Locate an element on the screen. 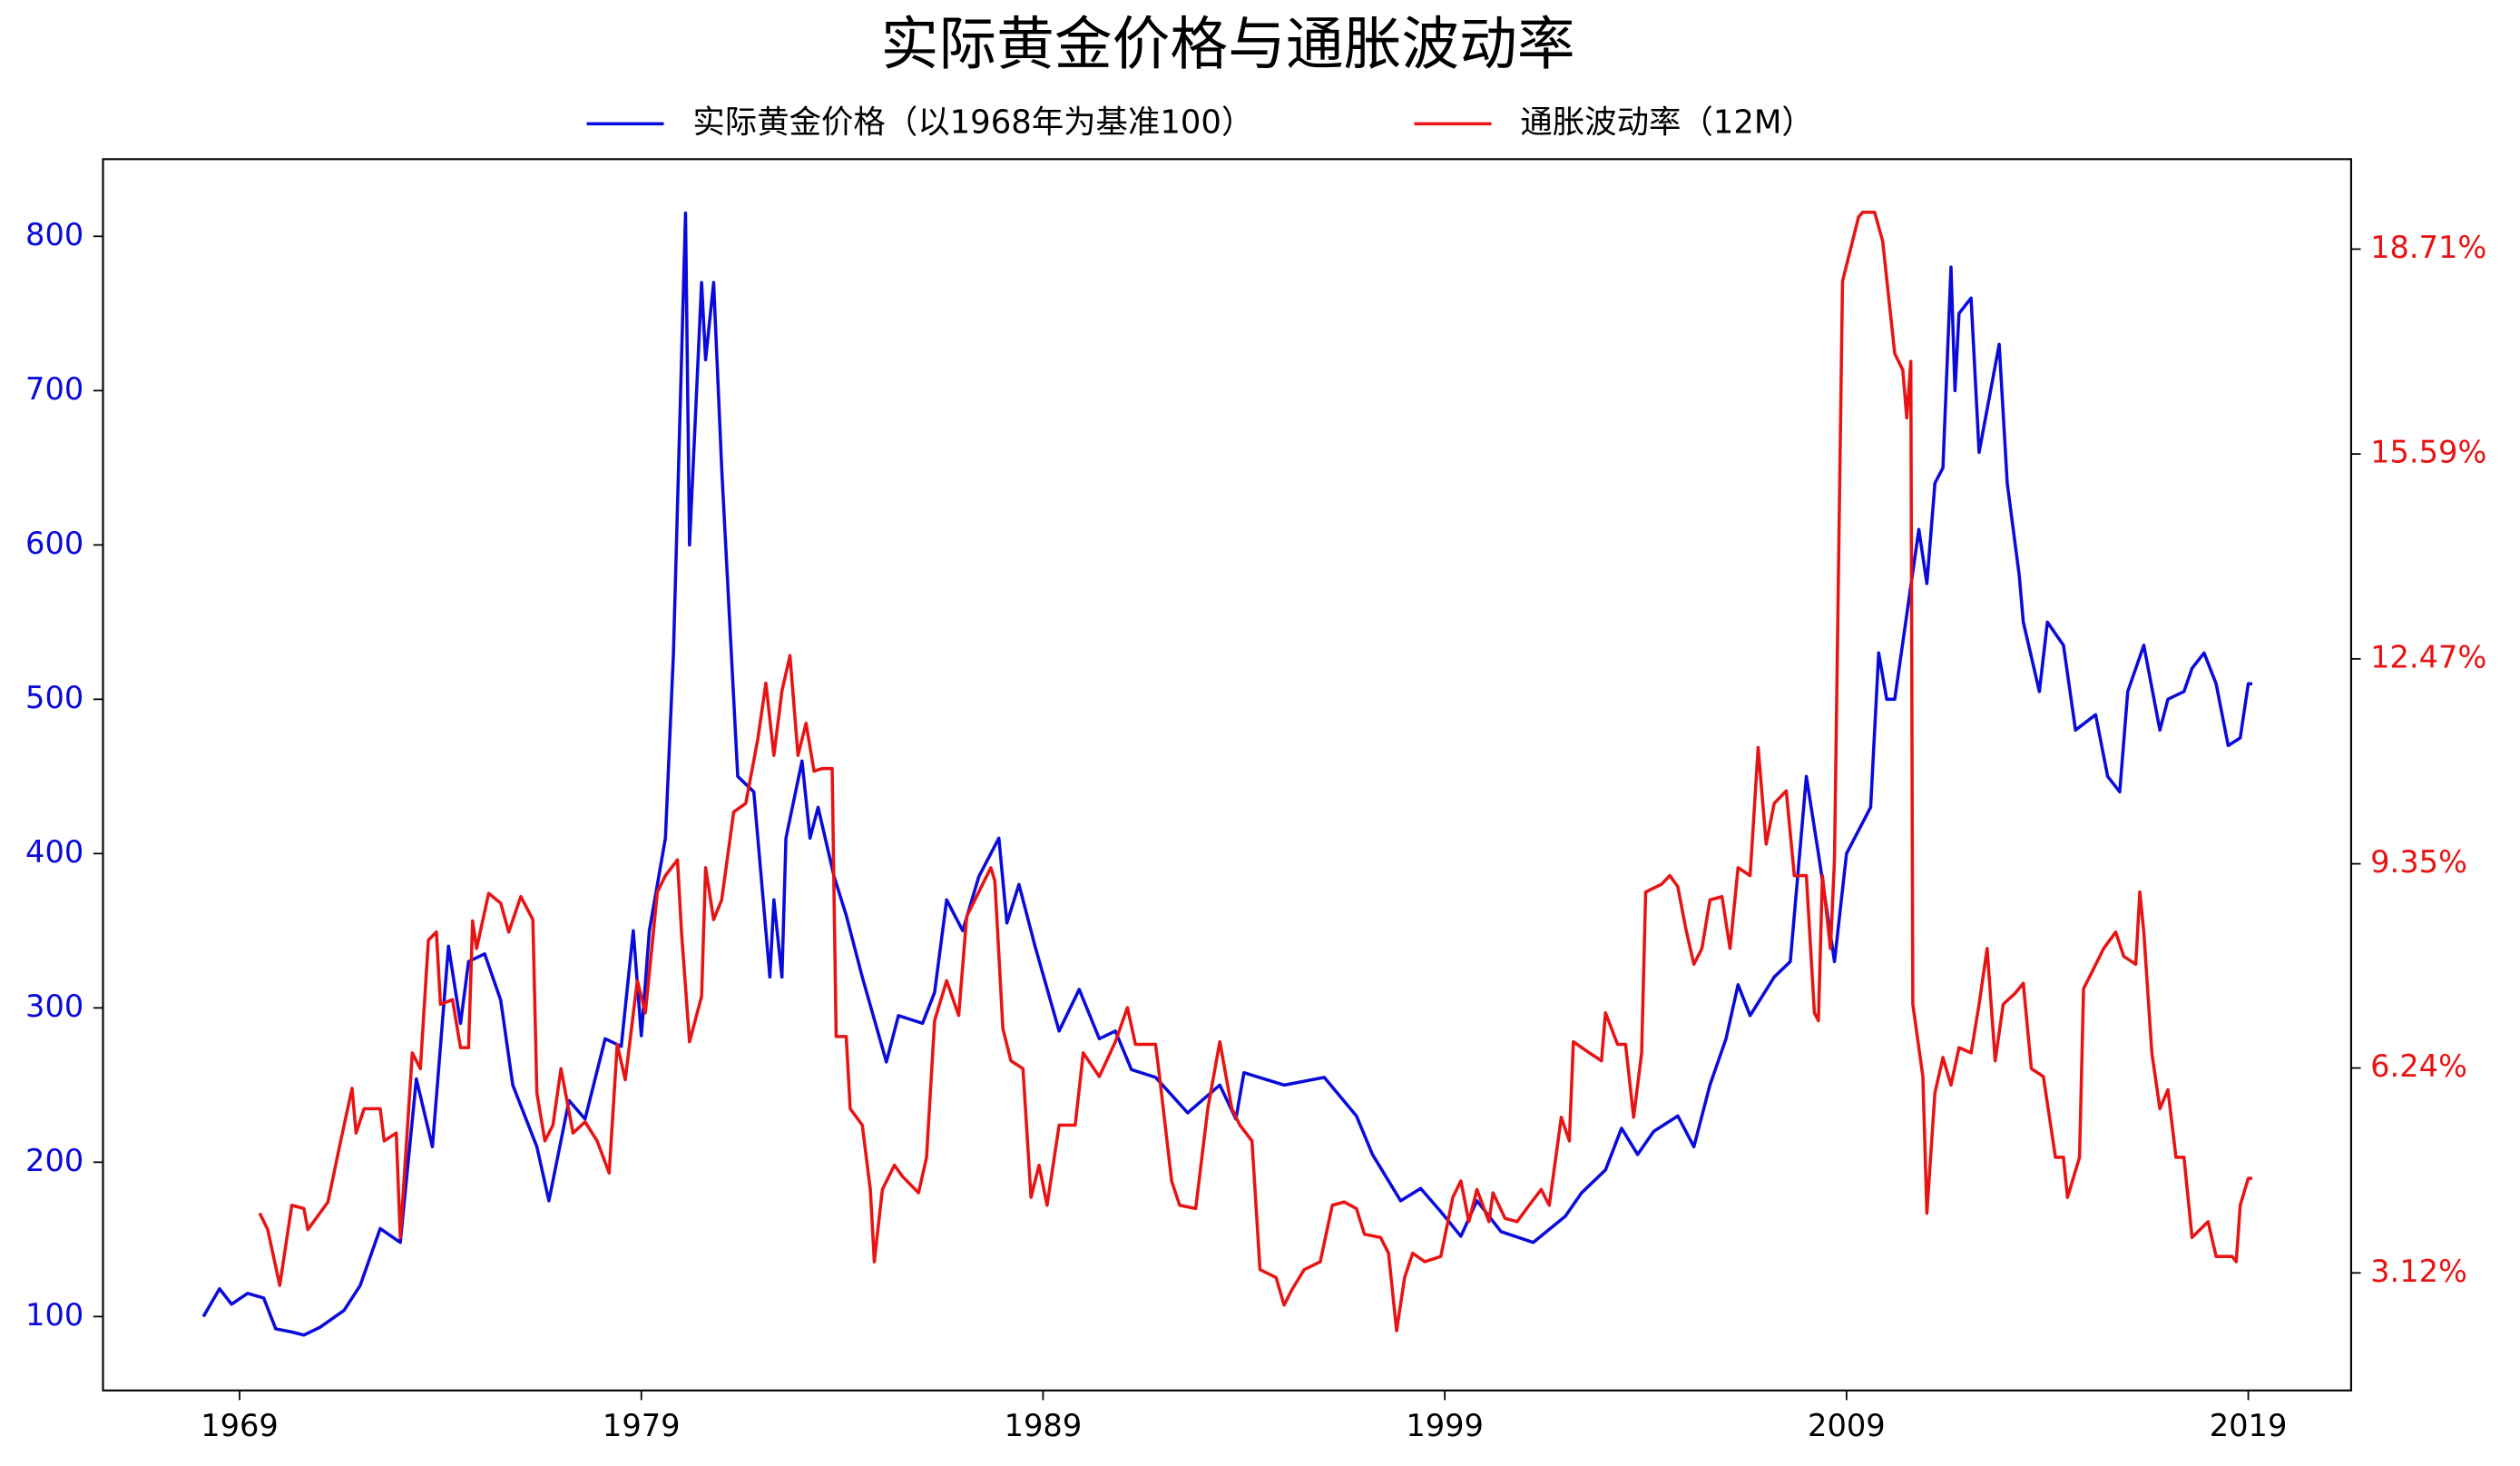 Image resolution: width=2520 pixels, height=1466 pixels. chart-title: 实际黄金价格与通胀波动率 is located at coordinates (1228, 45).